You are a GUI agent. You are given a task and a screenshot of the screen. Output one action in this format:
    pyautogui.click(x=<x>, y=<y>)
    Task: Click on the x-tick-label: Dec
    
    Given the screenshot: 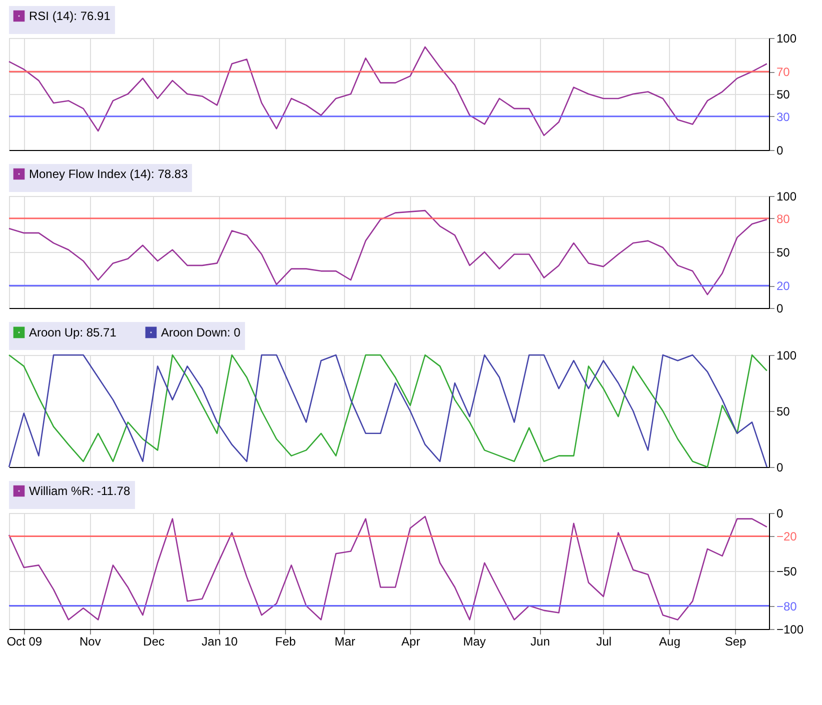 What is the action you would take?
    pyautogui.click(x=154, y=641)
    